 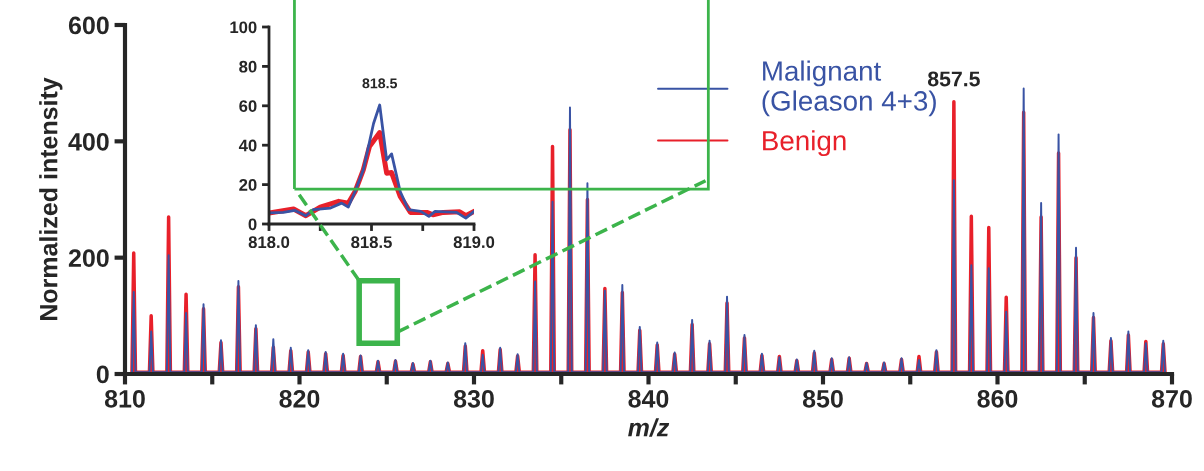 What do you see at coordinates (649, 427) in the screenshot?
I see `x-axis-title: m/z` at bounding box center [649, 427].